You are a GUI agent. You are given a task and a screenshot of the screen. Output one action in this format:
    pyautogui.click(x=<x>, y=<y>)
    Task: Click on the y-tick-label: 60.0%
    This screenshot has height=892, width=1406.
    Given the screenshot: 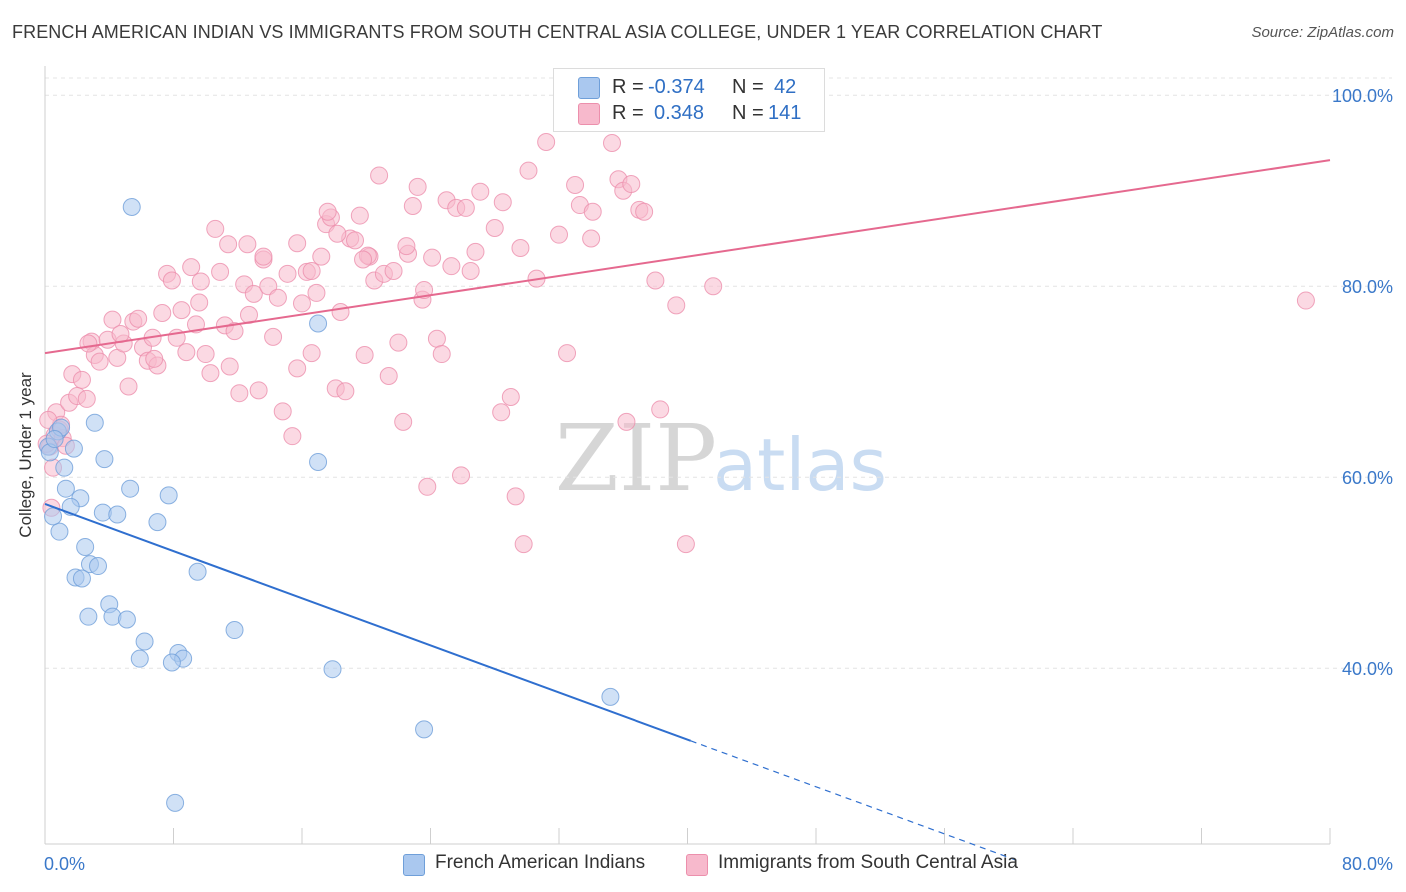 What is the action you would take?
    pyautogui.click(x=1367, y=478)
    